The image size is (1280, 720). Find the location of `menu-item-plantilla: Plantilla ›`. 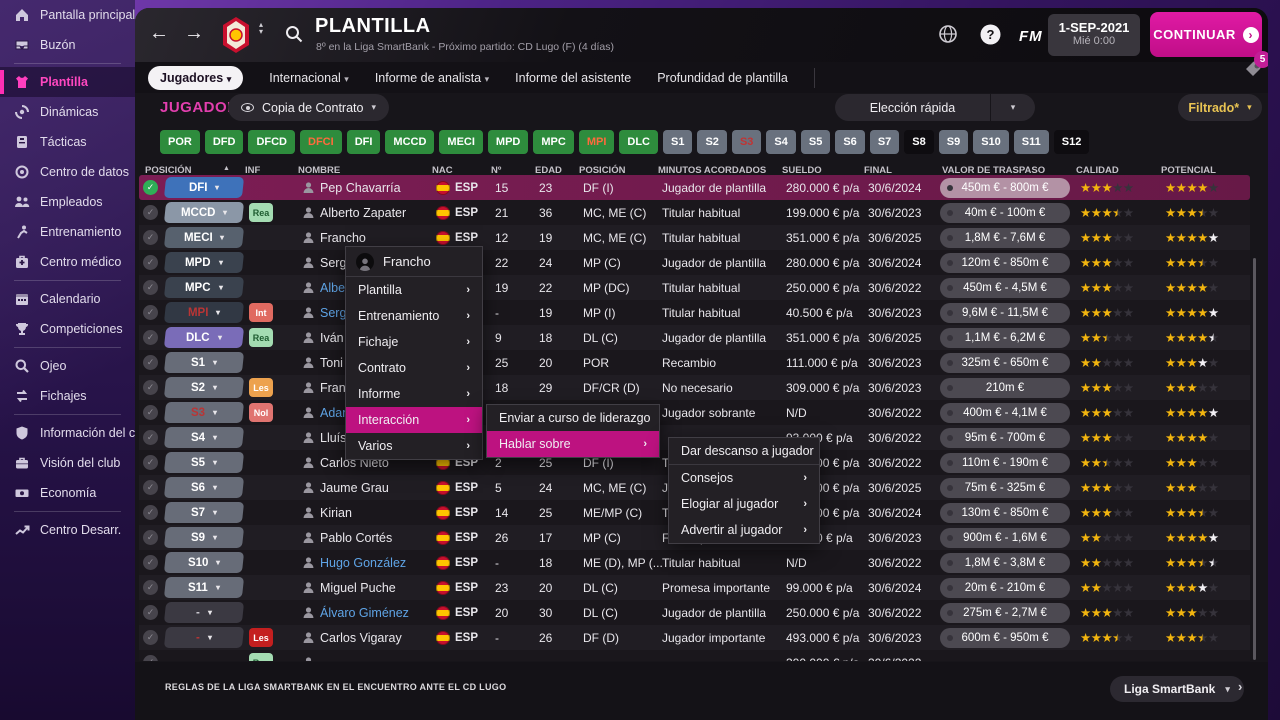

menu-item-plantilla: Plantilla › is located at coordinates (414, 290).